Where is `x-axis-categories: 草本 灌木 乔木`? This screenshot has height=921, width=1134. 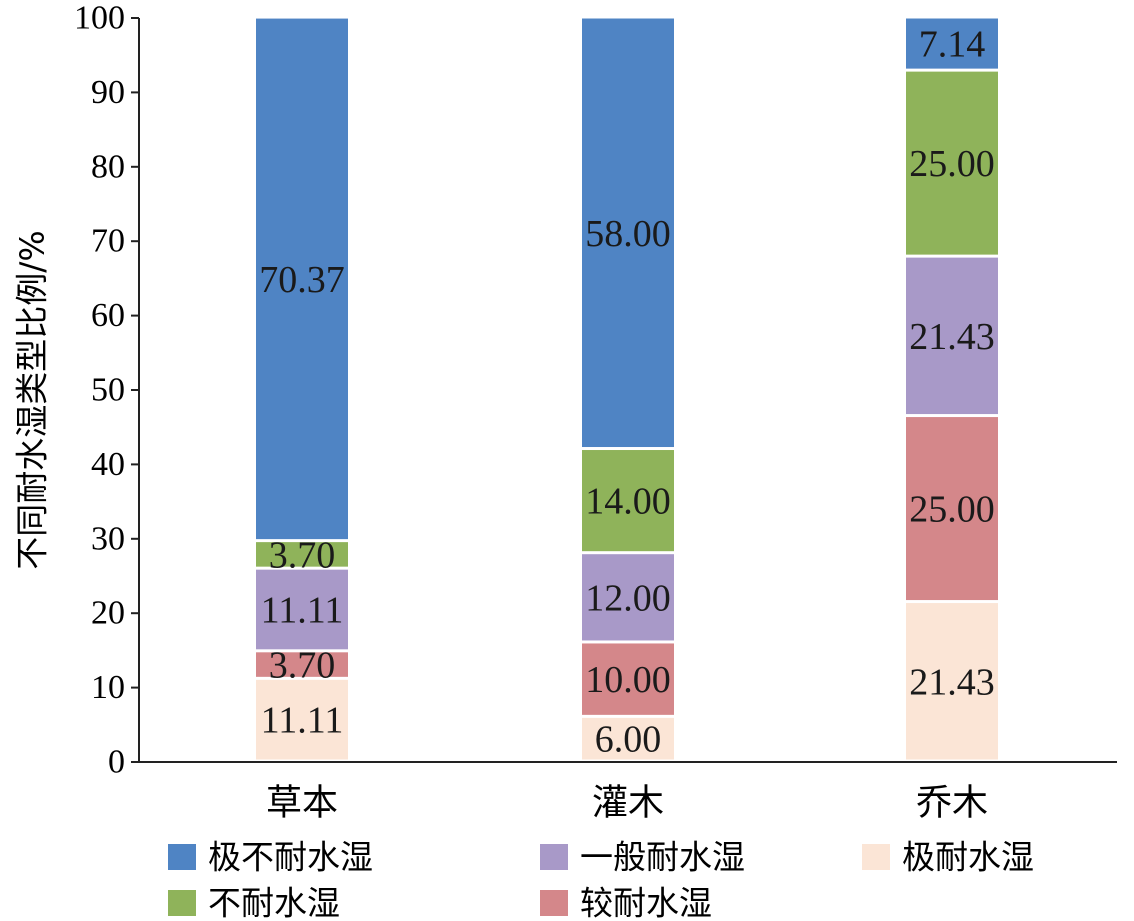 x-axis-categories: 草本 灌木 乔木 is located at coordinates (627, 803).